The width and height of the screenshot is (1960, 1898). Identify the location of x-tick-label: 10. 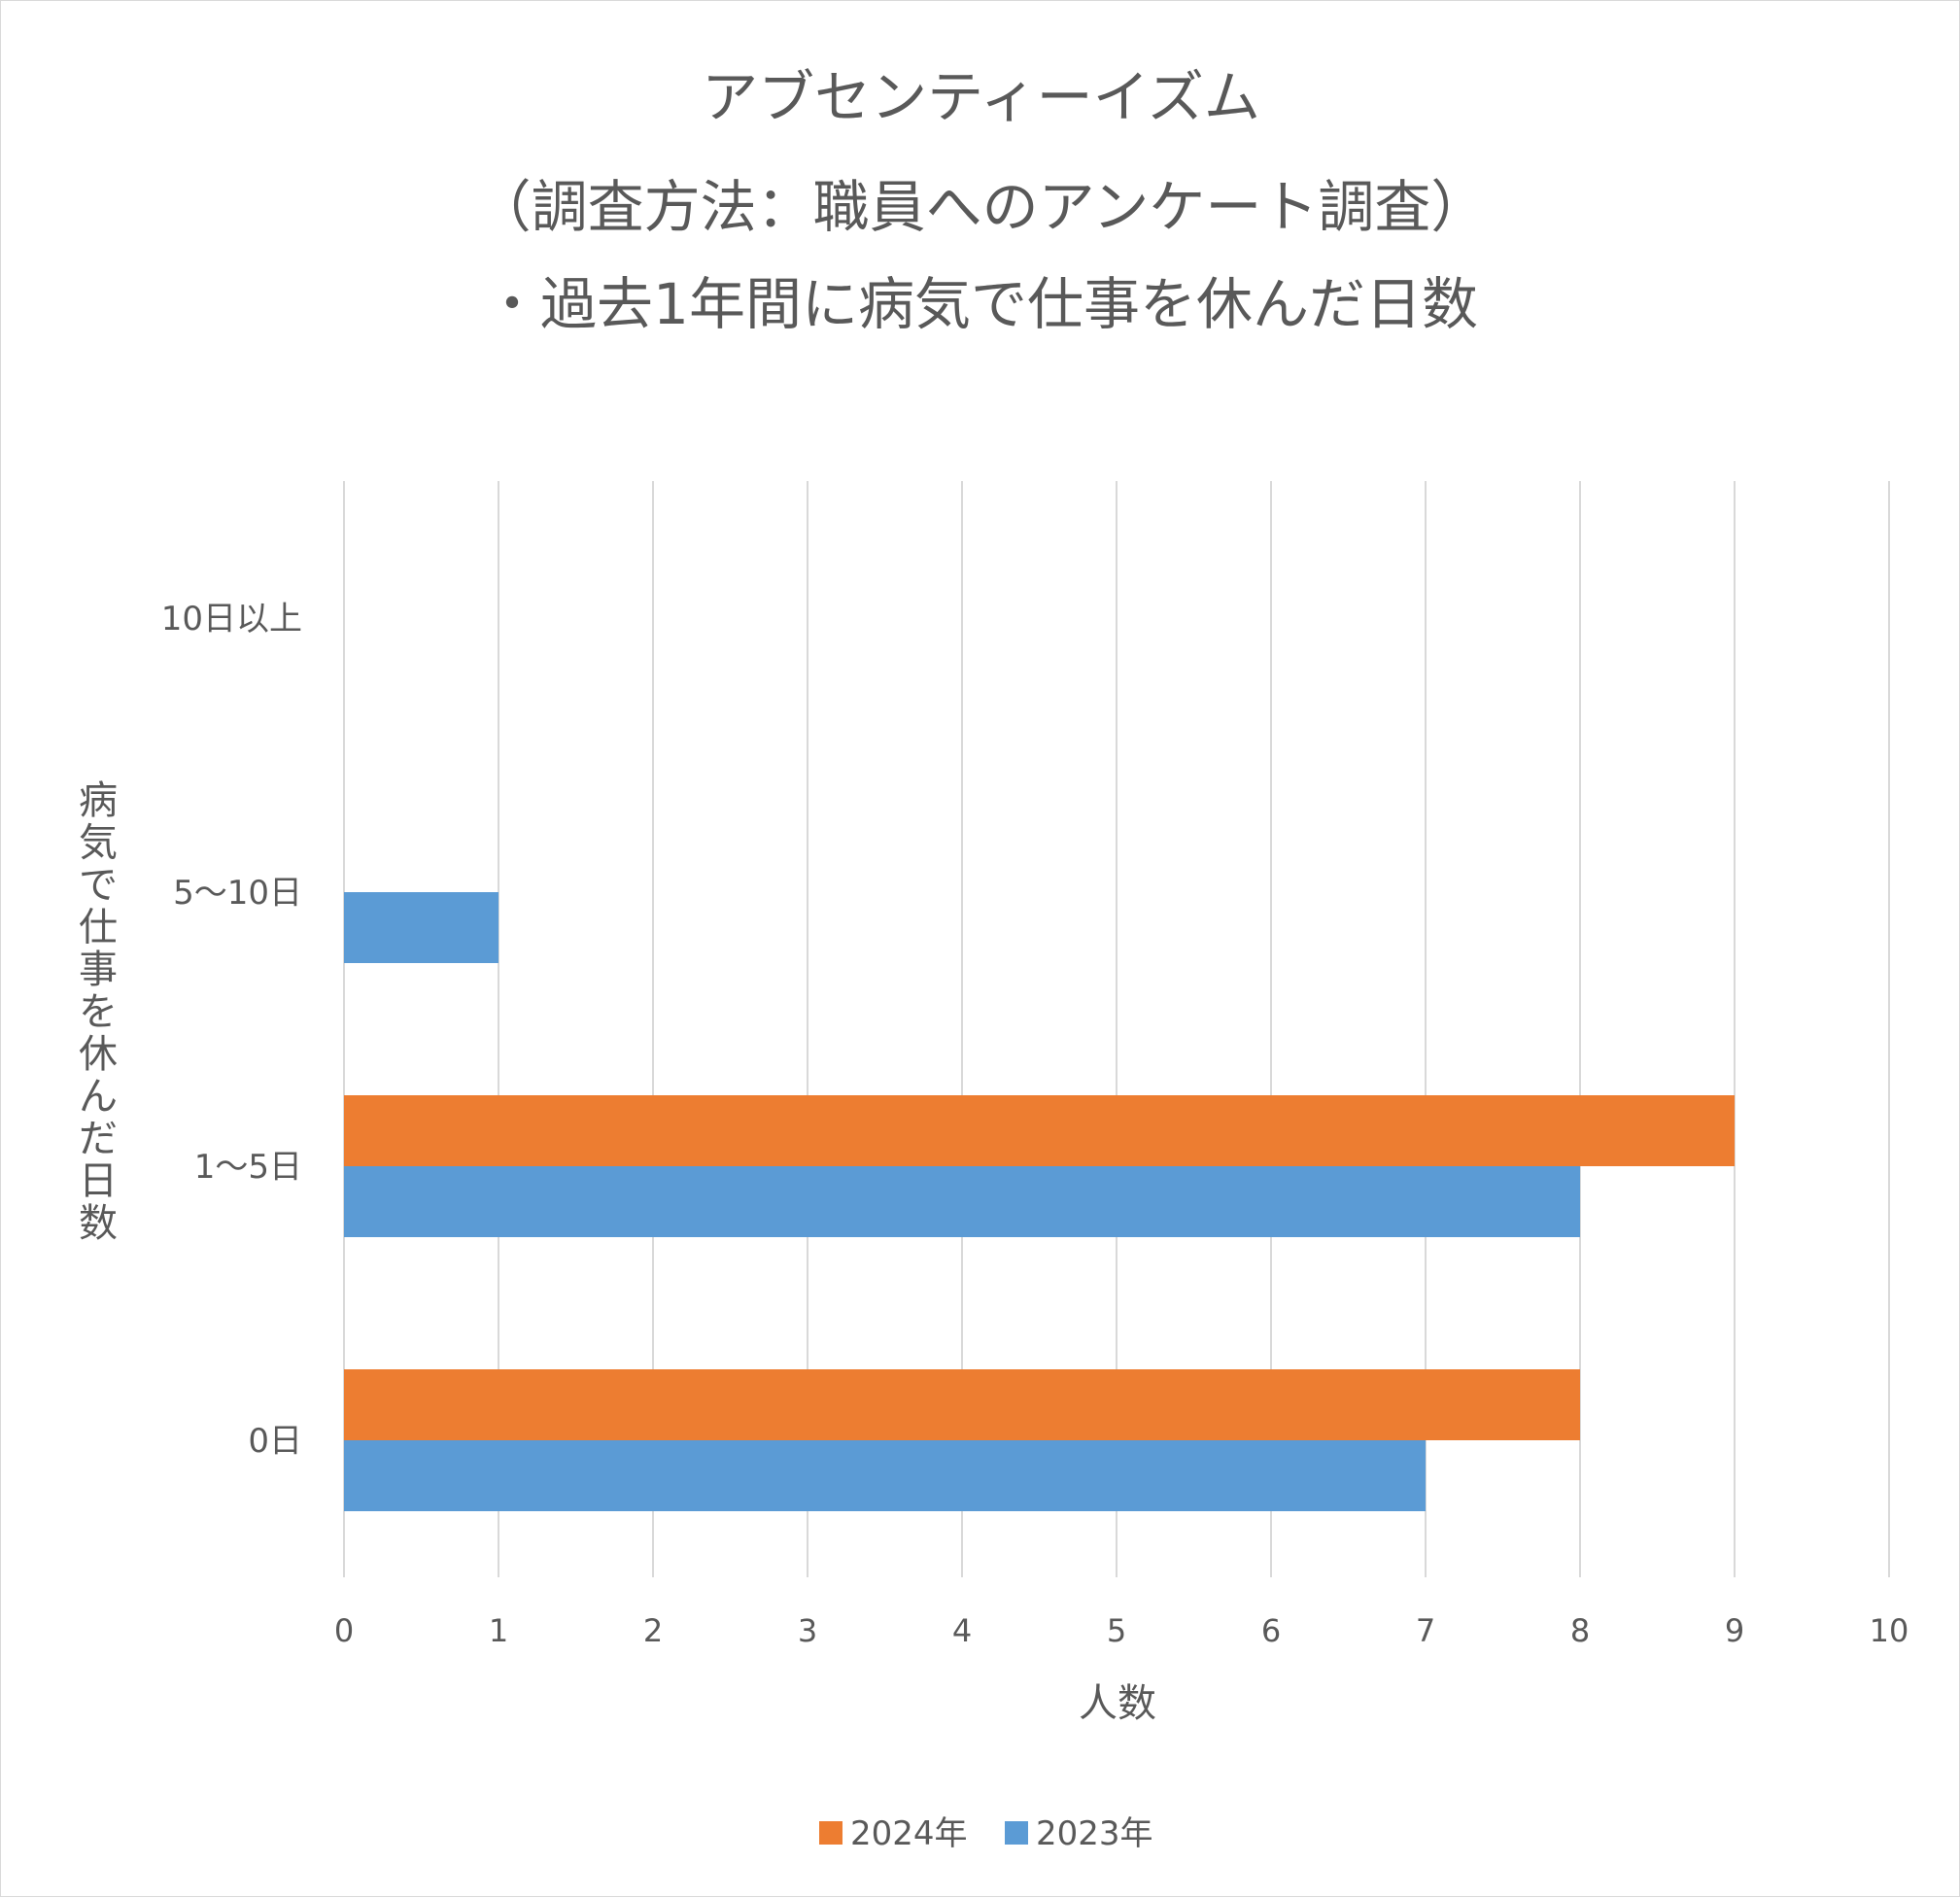
(1889, 1630).